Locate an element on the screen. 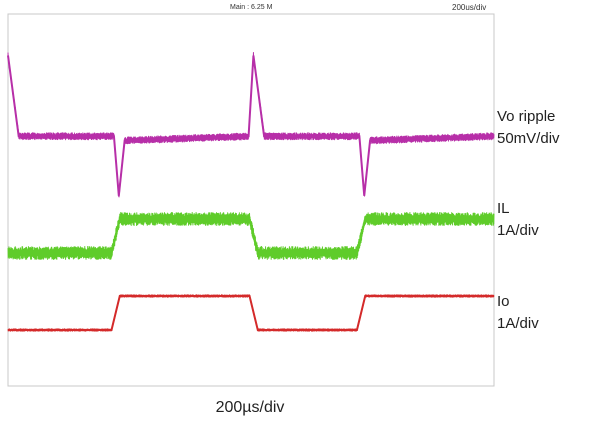  timebase-readout: 200us/div is located at coordinates (469, 7).